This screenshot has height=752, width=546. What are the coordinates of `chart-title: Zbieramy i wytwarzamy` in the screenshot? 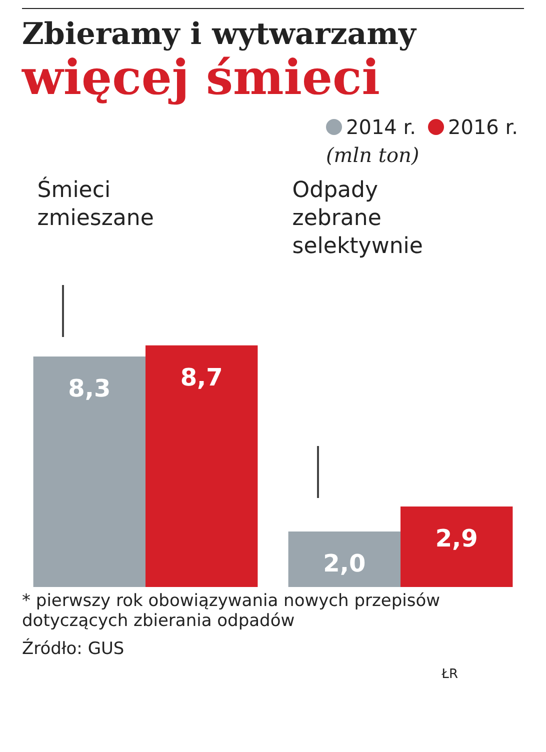 It's located at (220, 34).